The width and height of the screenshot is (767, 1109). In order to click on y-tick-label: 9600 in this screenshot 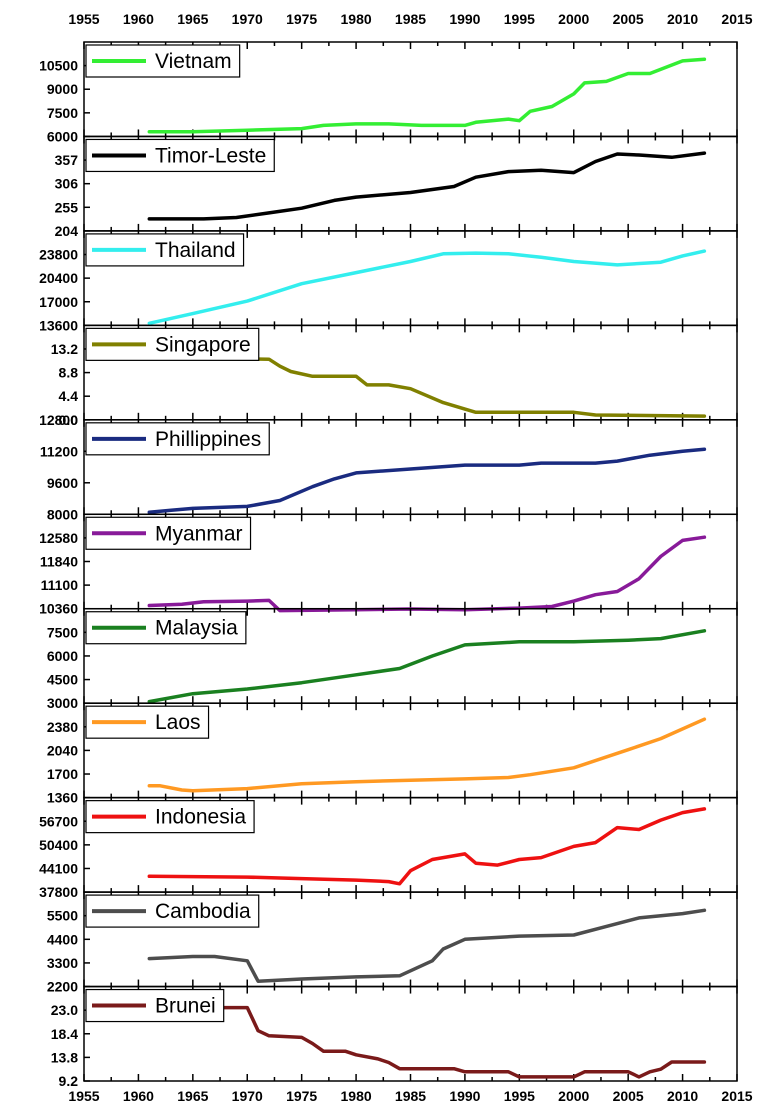, I will do `click(62, 483)`.